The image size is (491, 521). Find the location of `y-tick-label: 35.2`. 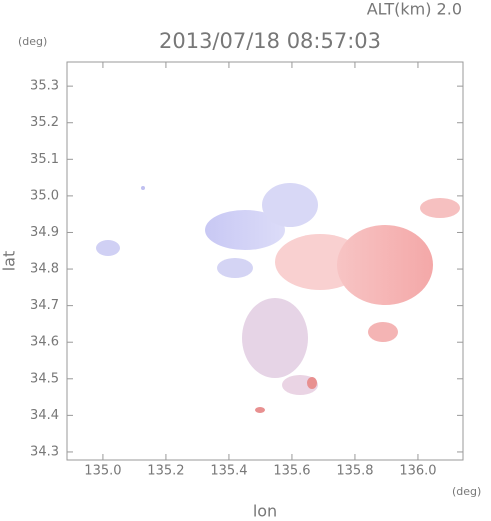

y-tick-label: 35.2 is located at coordinates (44, 122).